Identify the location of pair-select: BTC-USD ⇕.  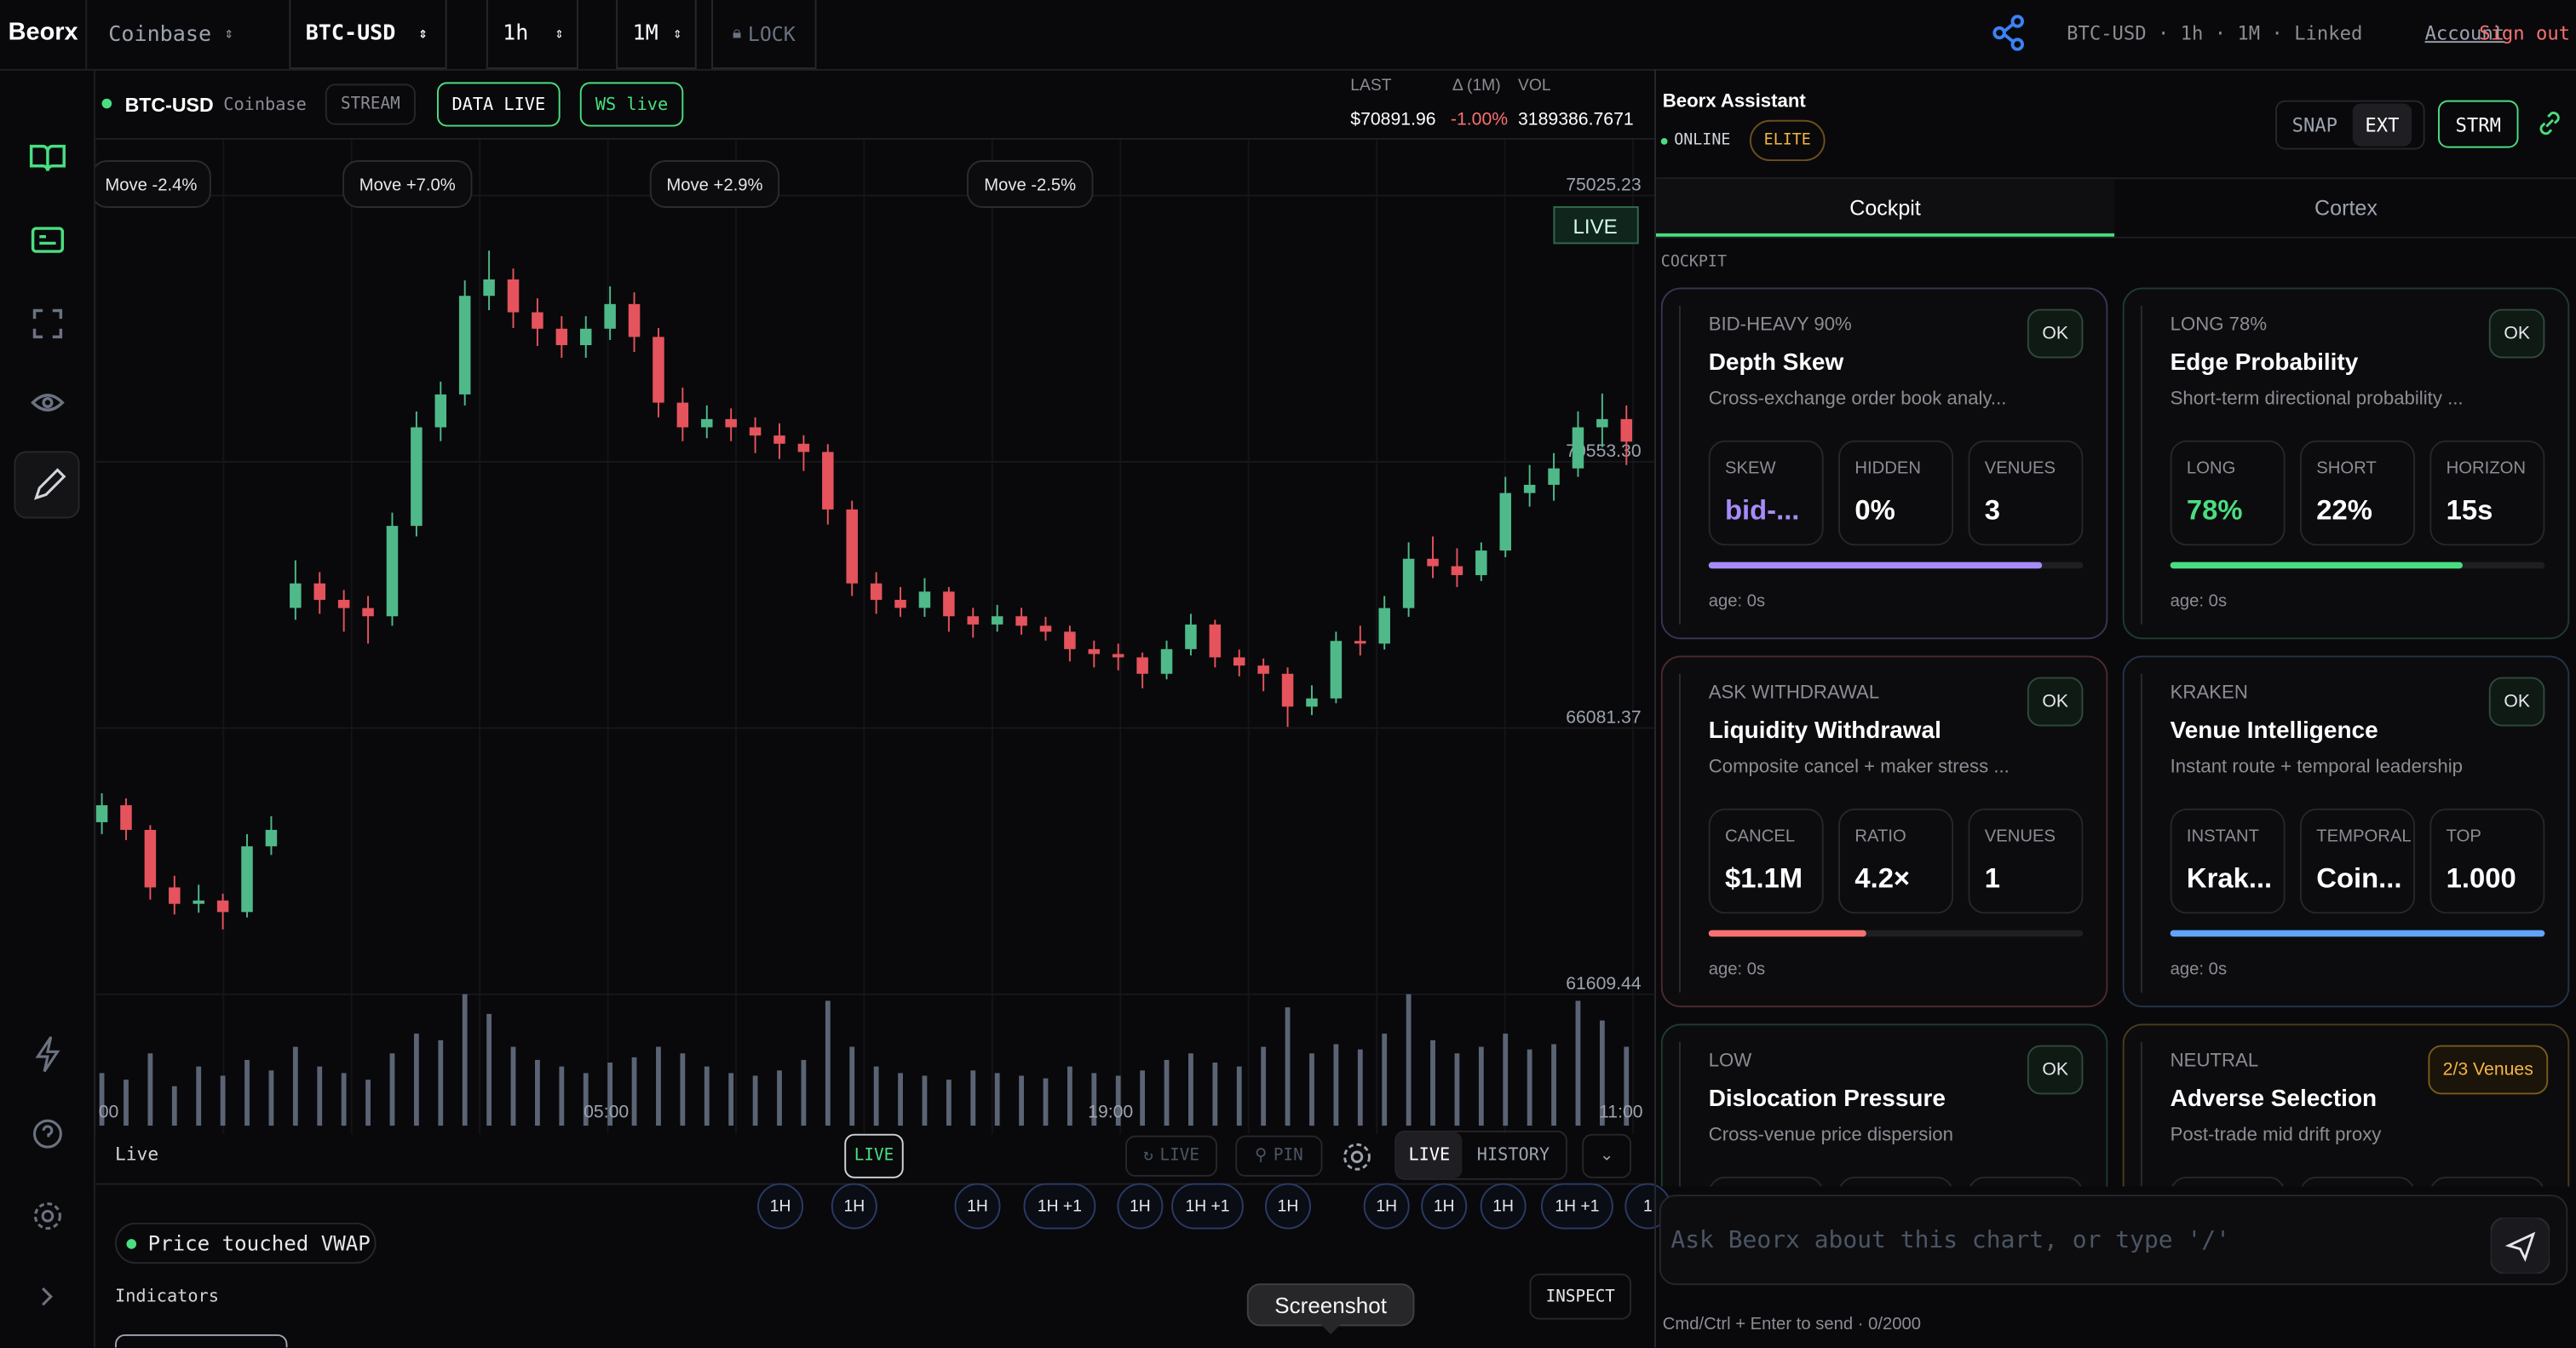
(368, 34).